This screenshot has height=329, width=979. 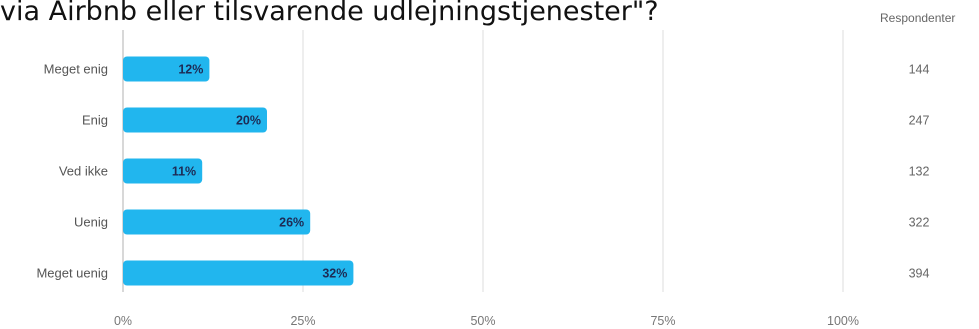 I want to click on tick-label-0: 0%, so click(x=123, y=321).